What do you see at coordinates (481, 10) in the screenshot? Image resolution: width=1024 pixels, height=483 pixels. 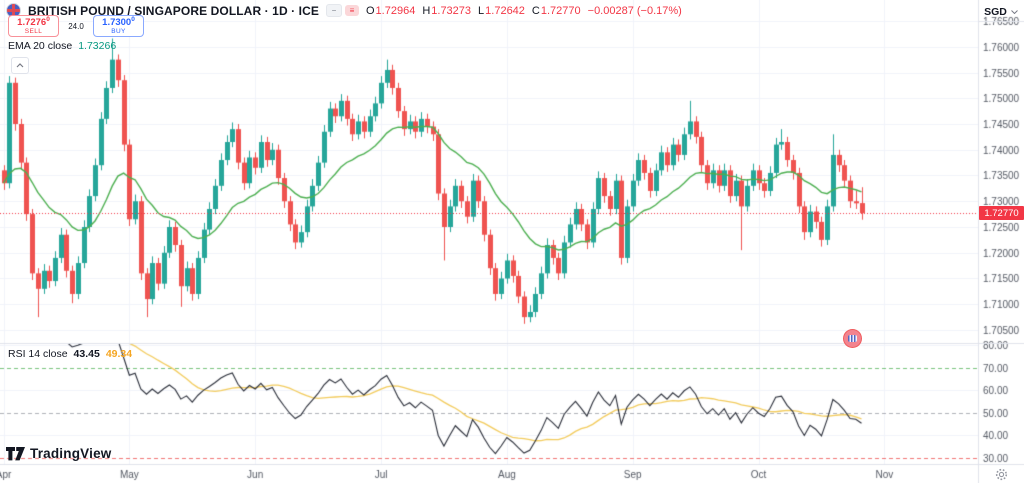 I see `low-label: L` at bounding box center [481, 10].